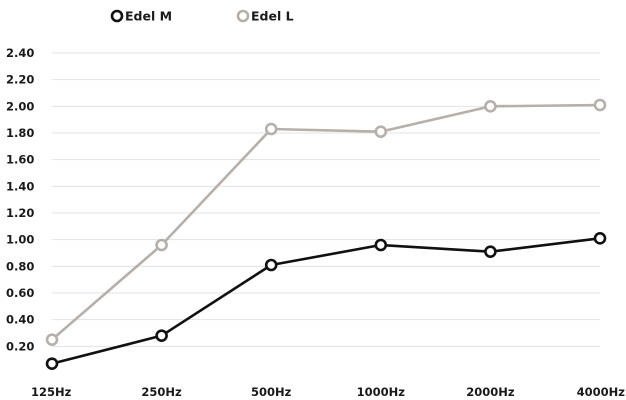  What do you see at coordinates (20, 346) in the screenshot?
I see `y-tick-label: 0.20` at bounding box center [20, 346].